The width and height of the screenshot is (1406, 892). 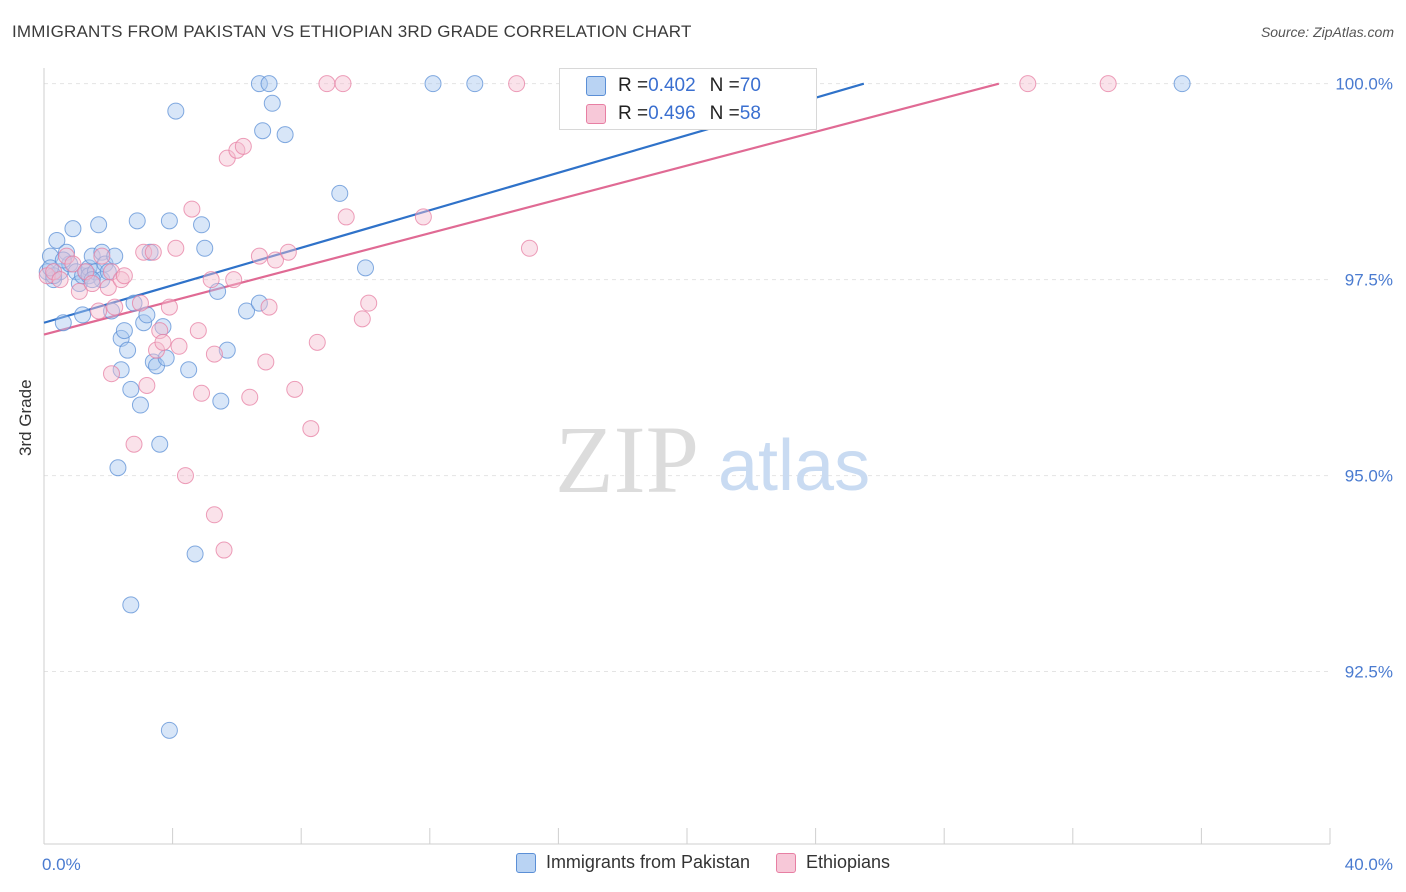 I want to click on stats-row-ethiopians: R = 0.496 N = 58, so click(x=673, y=114).